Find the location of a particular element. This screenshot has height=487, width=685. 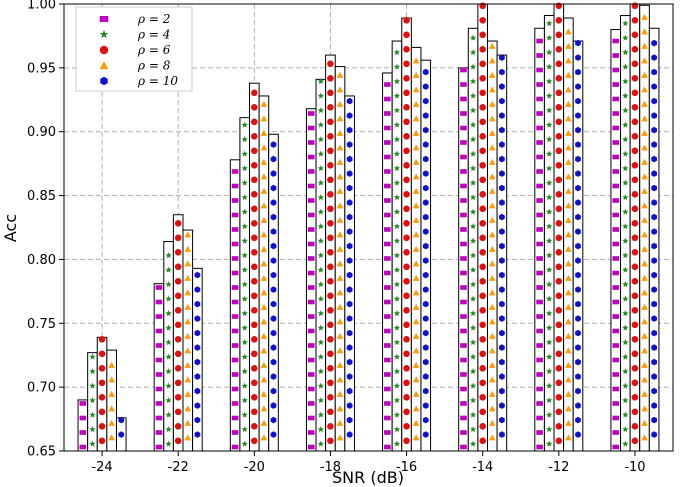

legend-label: ρ = 4 is located at coordinates (153, 35).